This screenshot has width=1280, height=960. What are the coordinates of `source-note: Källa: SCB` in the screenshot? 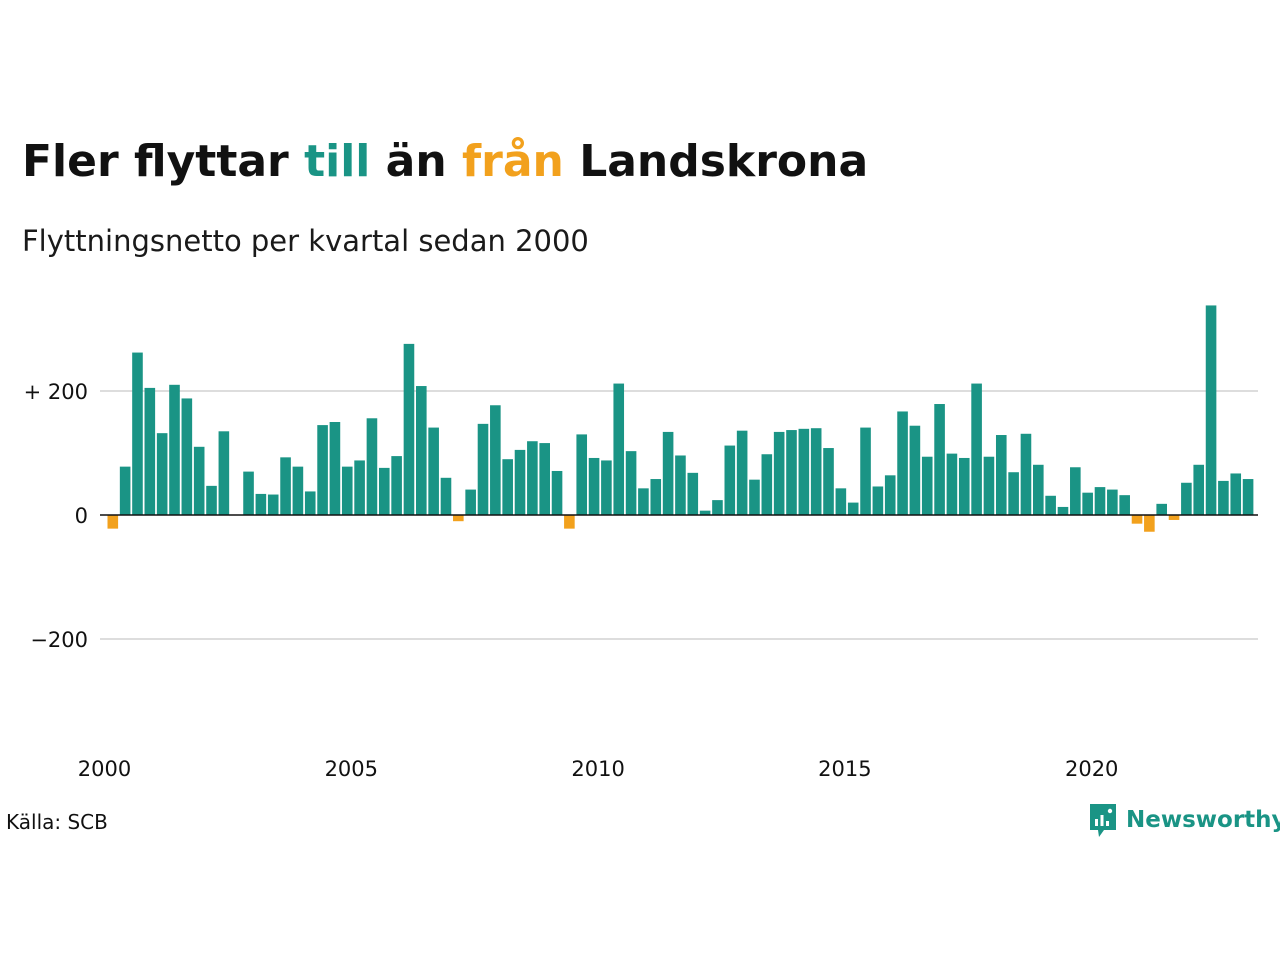 It's located at (57, 822).